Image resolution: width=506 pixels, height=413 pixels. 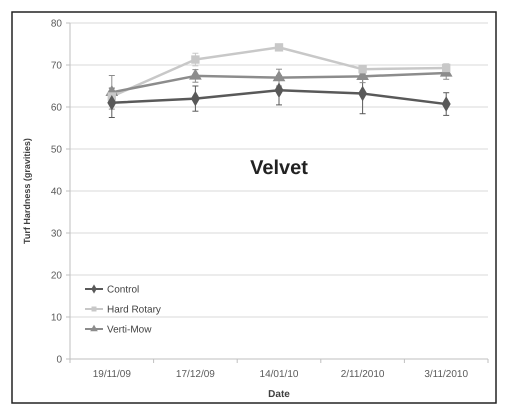 What do you see at coordinates (123, 290) in the screenshot?
I see `legend-label: Control` at bounding box center [123, 290].